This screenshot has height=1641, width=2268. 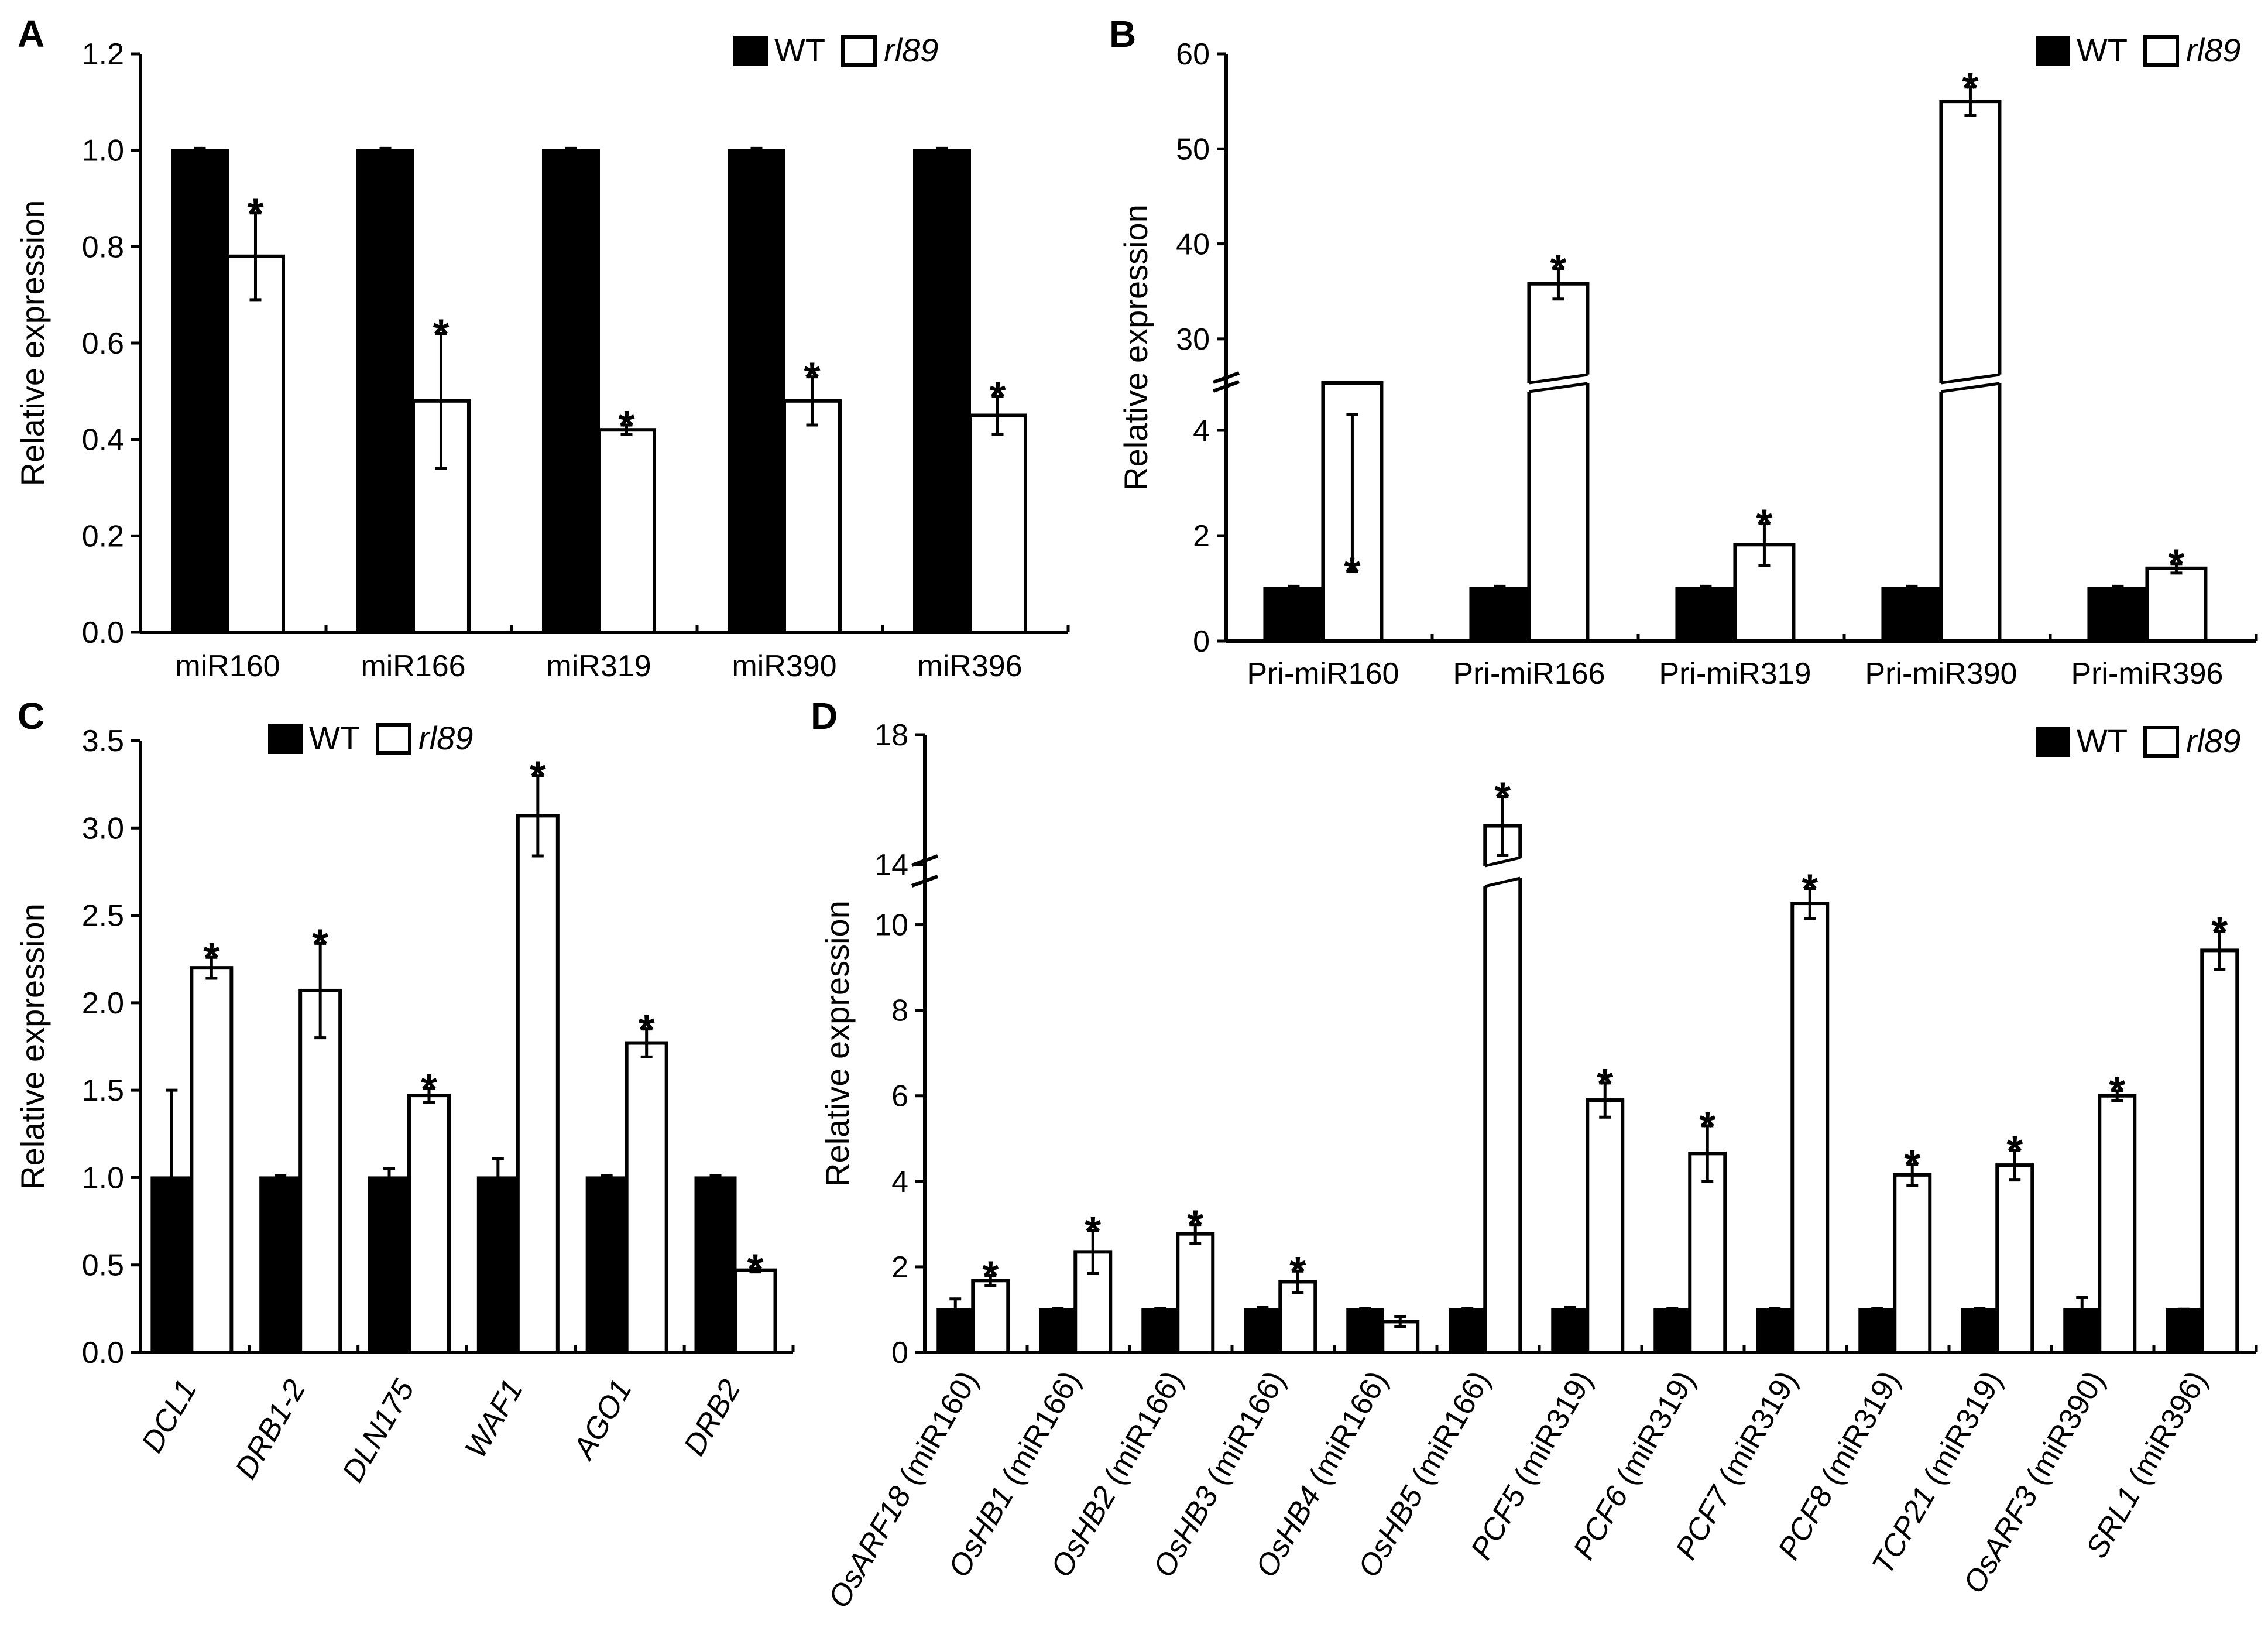 What do you see at coordinates (2147, 674) in the screenshot?
I see `category-label: Pri-miR396` at bounding box center [2147, 674].